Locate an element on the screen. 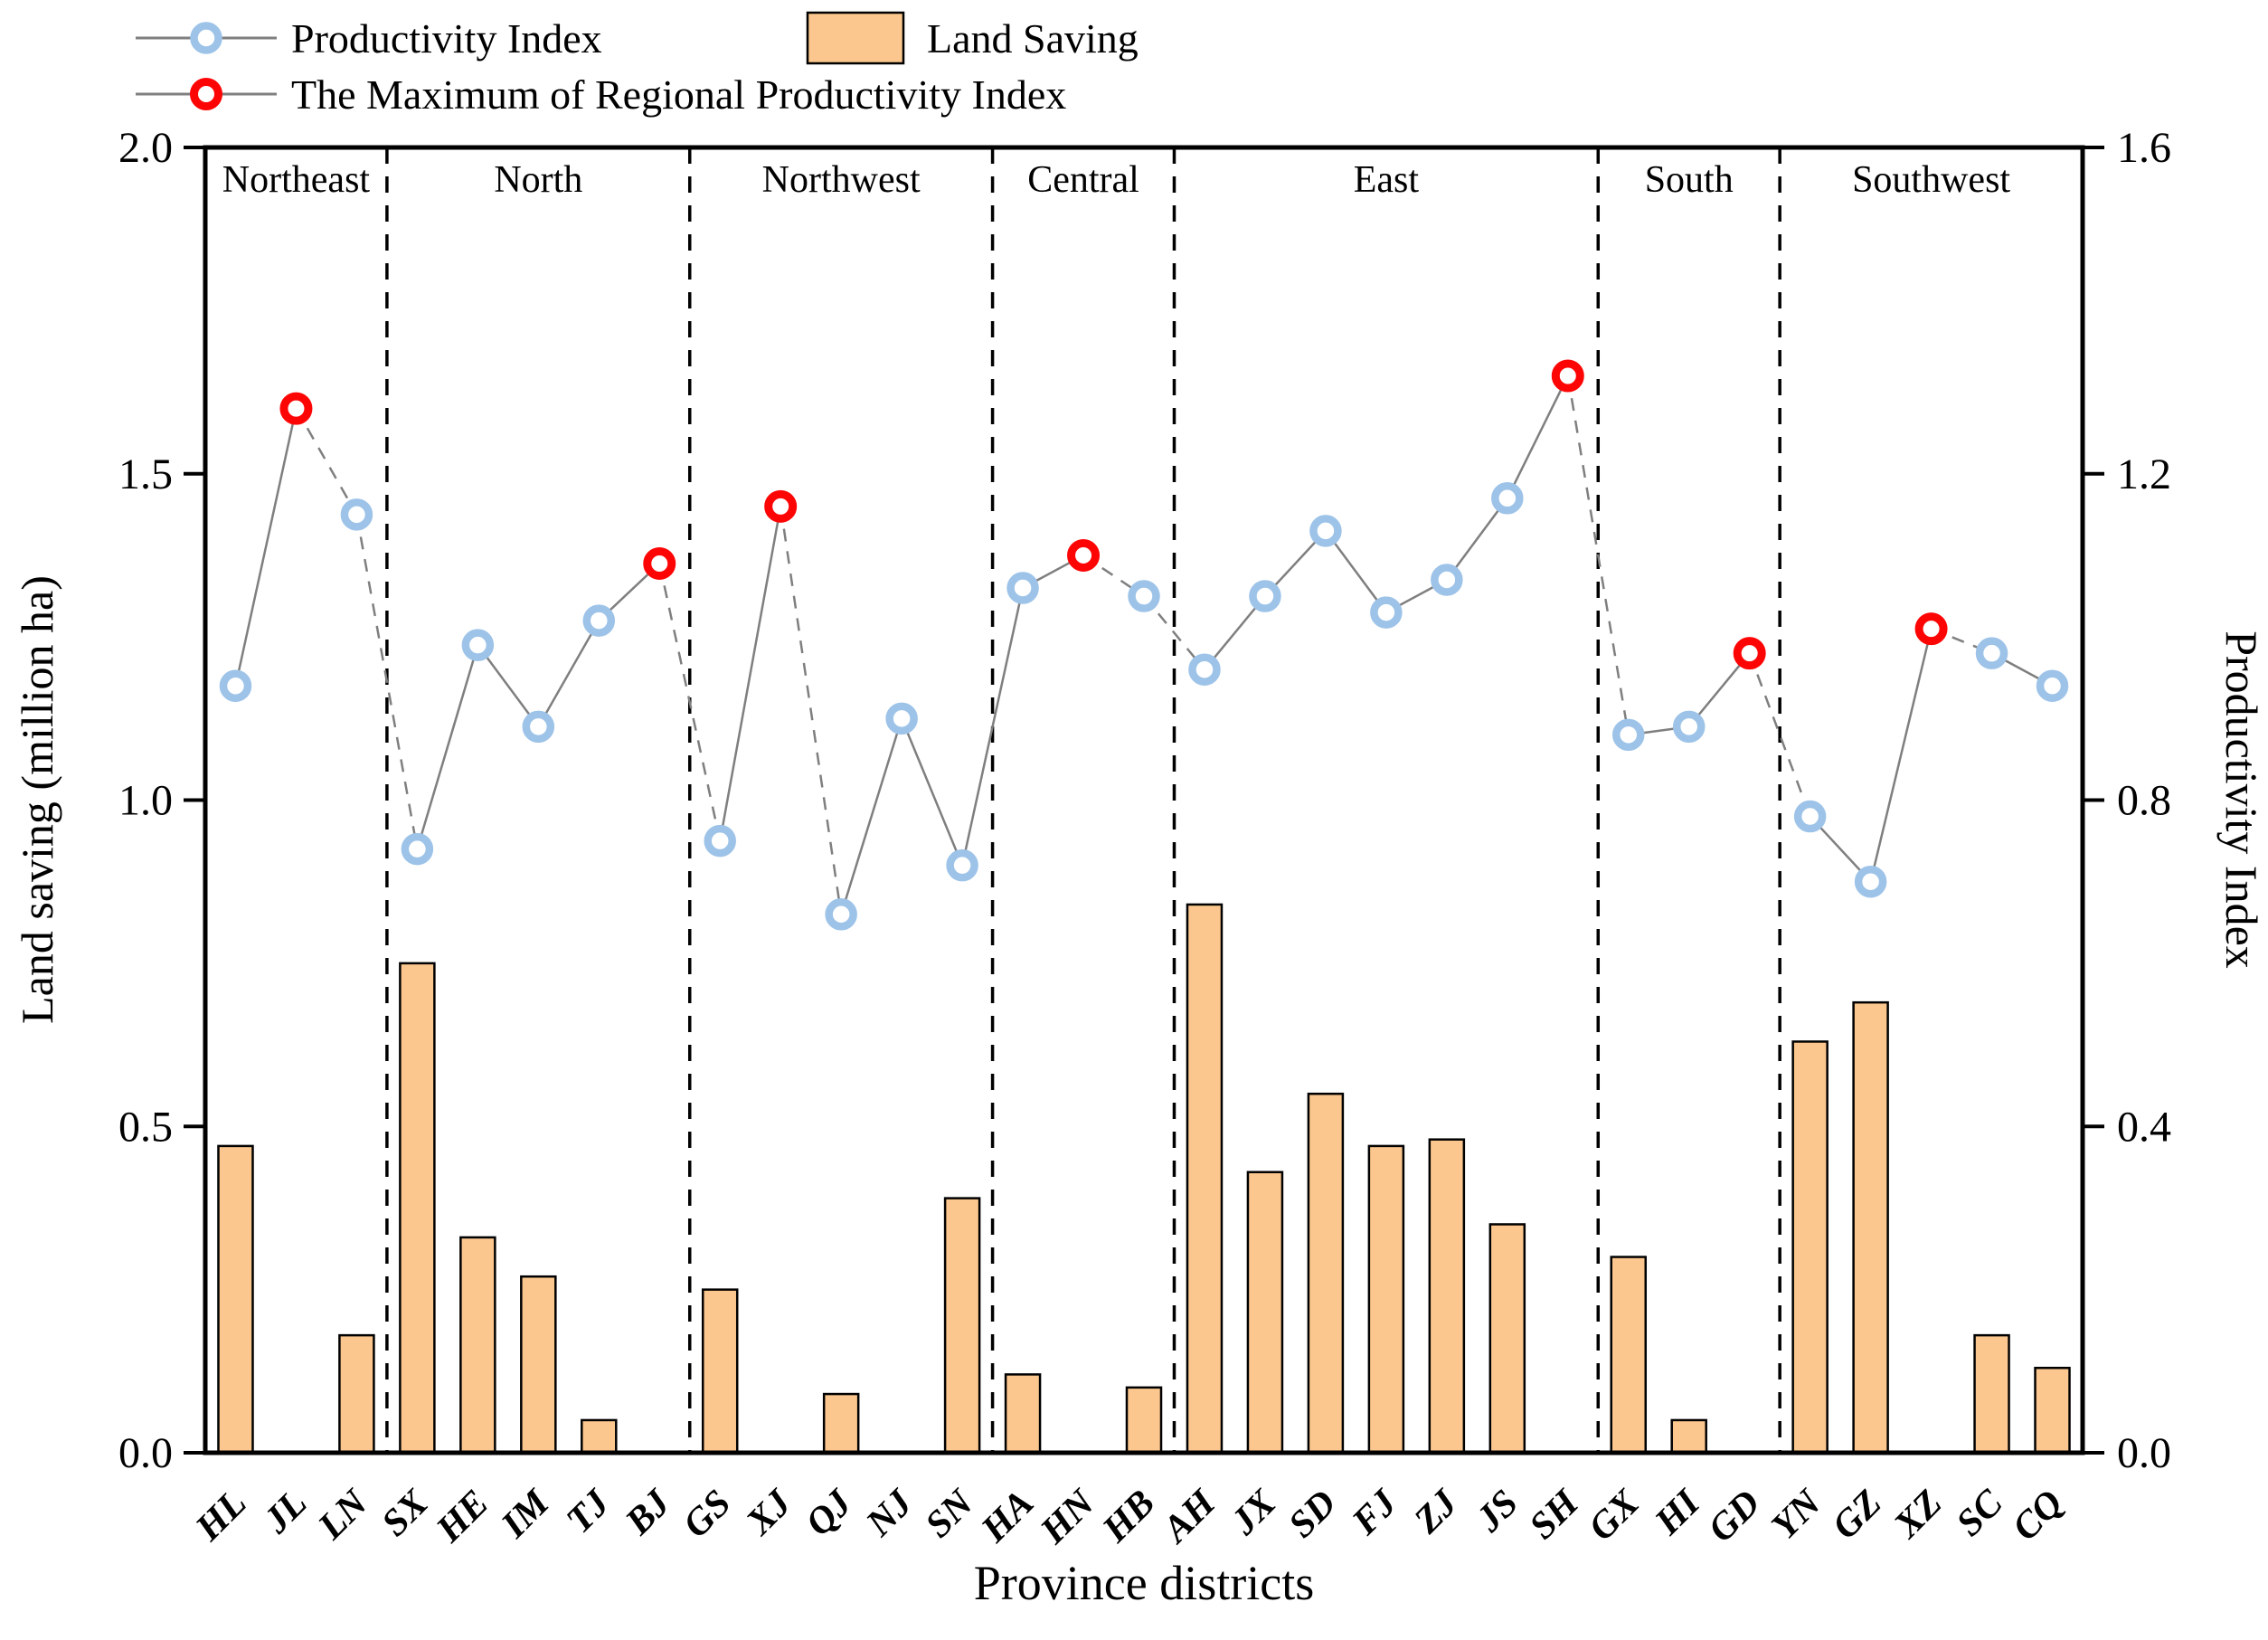 This screenshot has height=1640, width=2268. bar-YN is located at coordinates (1810, 1248).